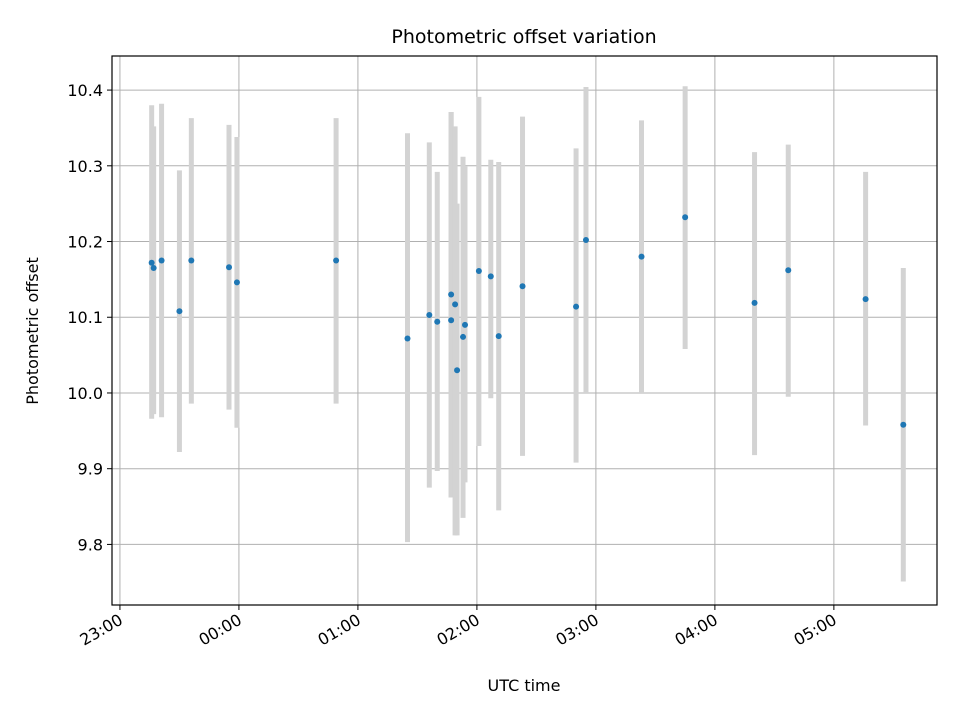 Image resolution: width=960 pixels, height=720 pixels. Describe the element at coordinates (90, 544) in the screenshot. I see `y-tick-label: 9.8` at that location.